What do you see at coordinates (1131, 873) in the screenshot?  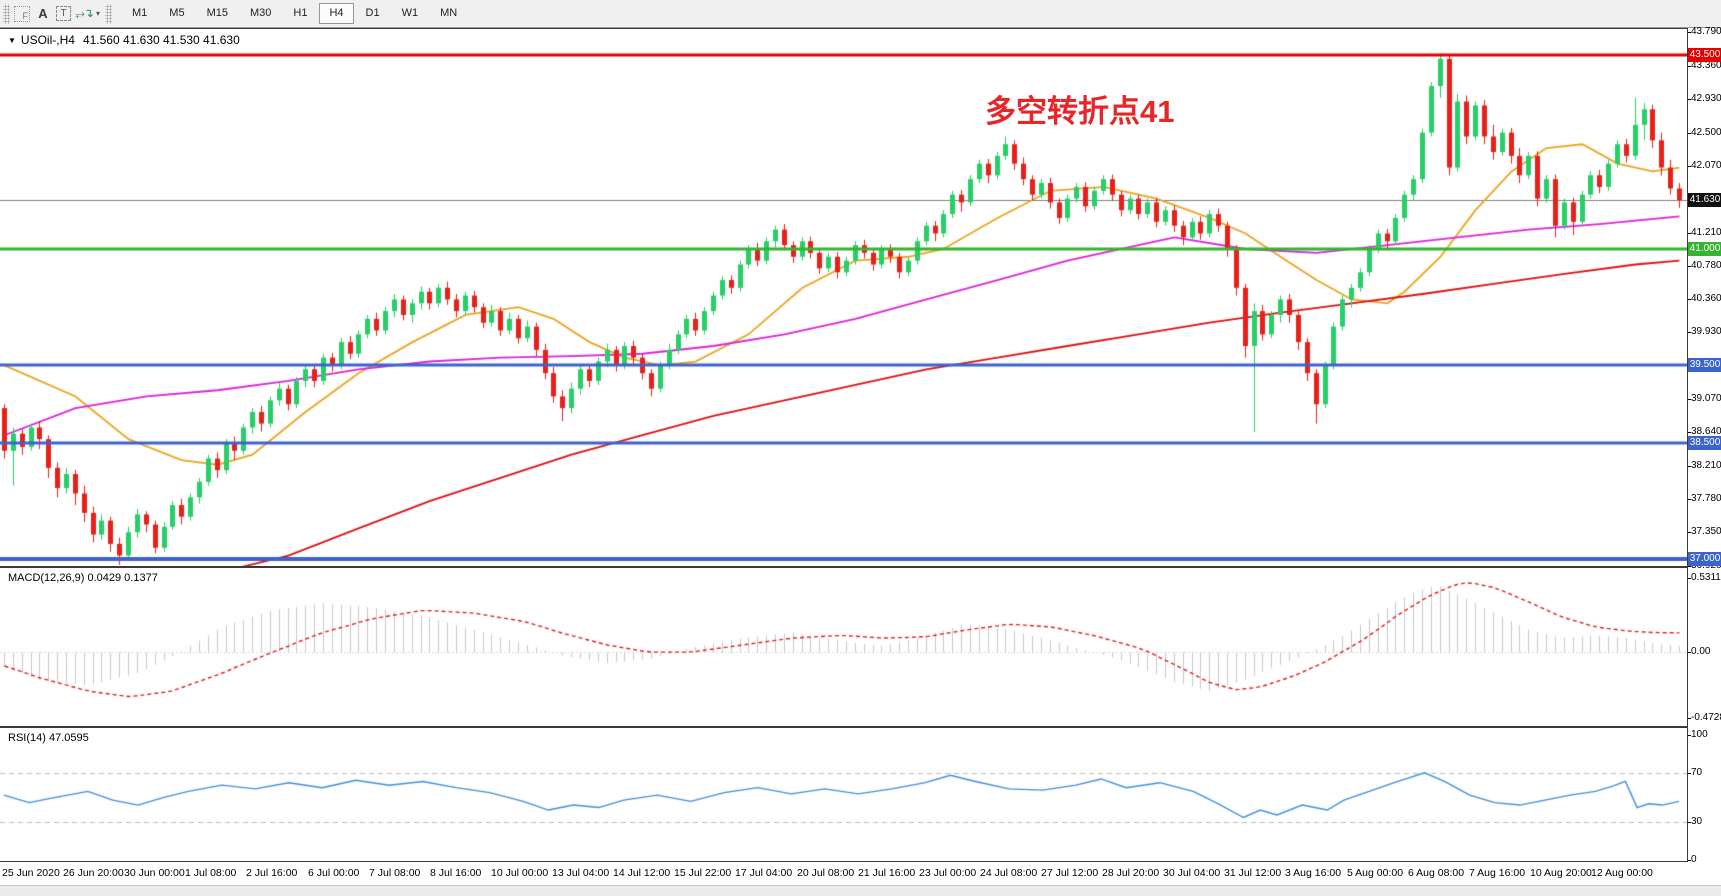 I see `time-tick-label: 28 Jul 20:00` at bounding box center [1131, 873].